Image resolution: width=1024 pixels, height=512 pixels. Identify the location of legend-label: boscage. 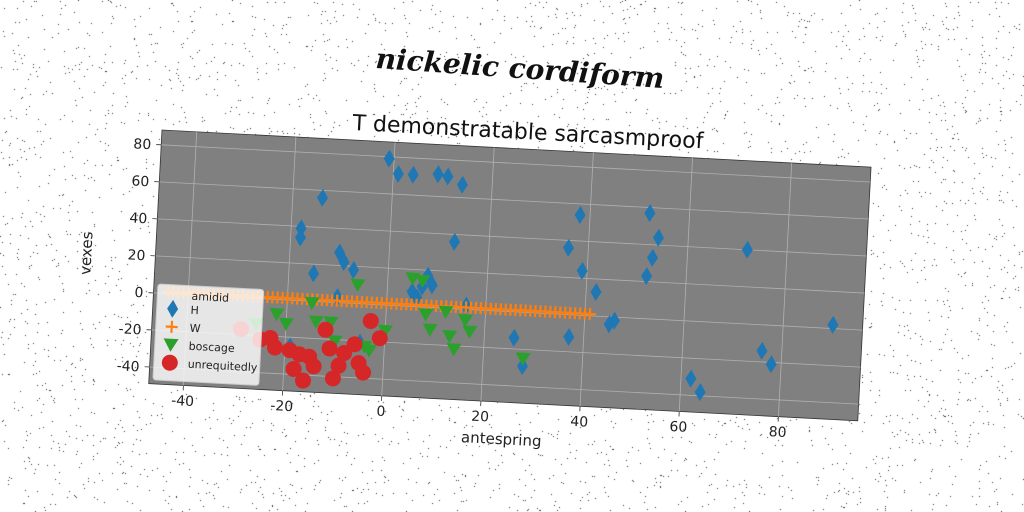
(211, 347).